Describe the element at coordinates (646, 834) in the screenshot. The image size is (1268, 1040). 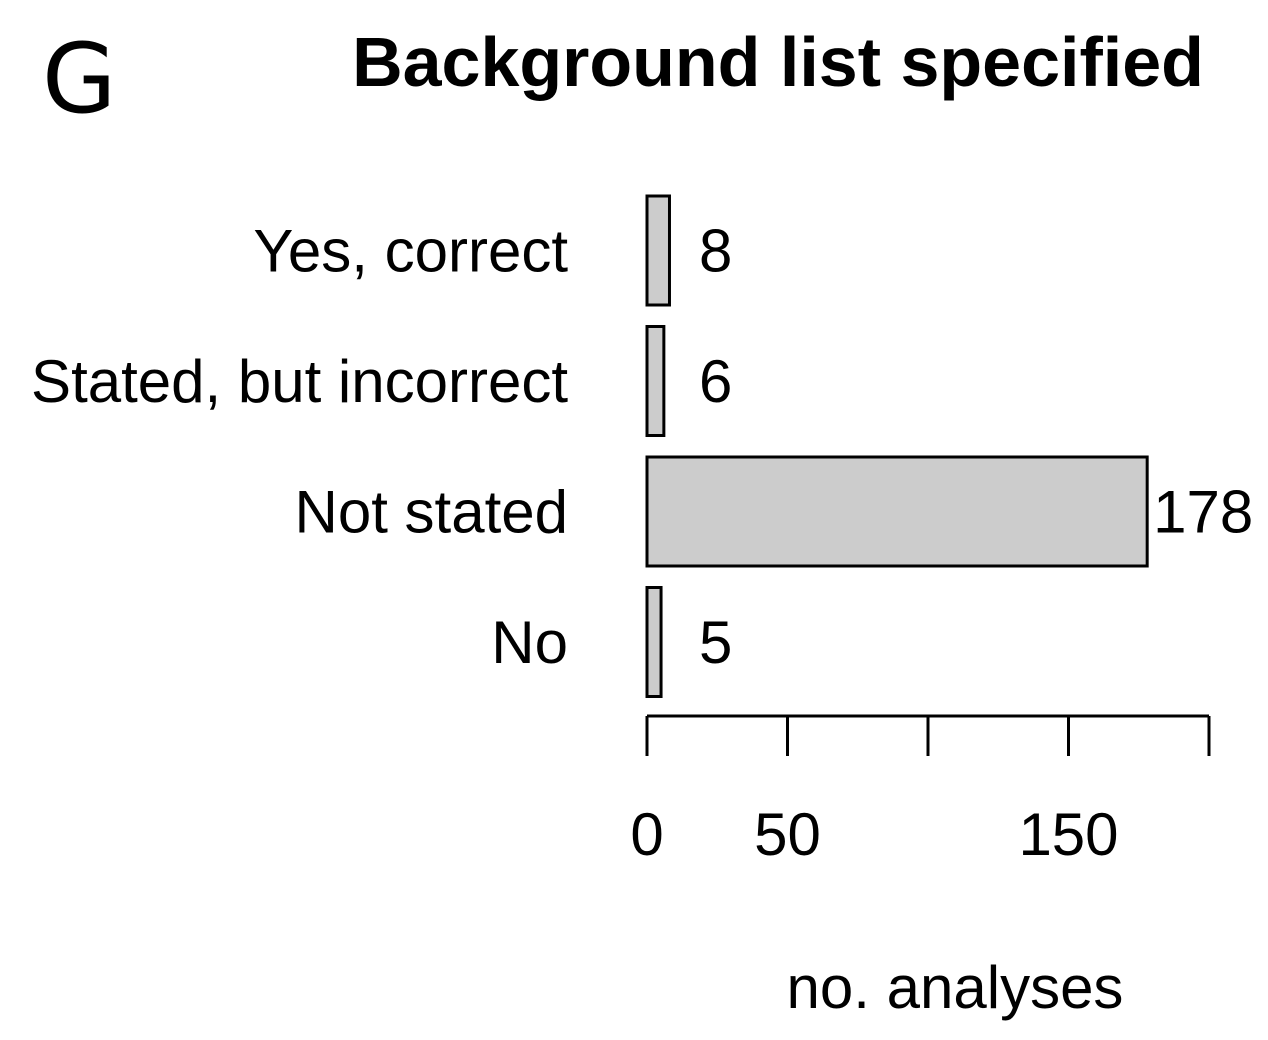
I see `x-tick-label-0: 0` at that location.